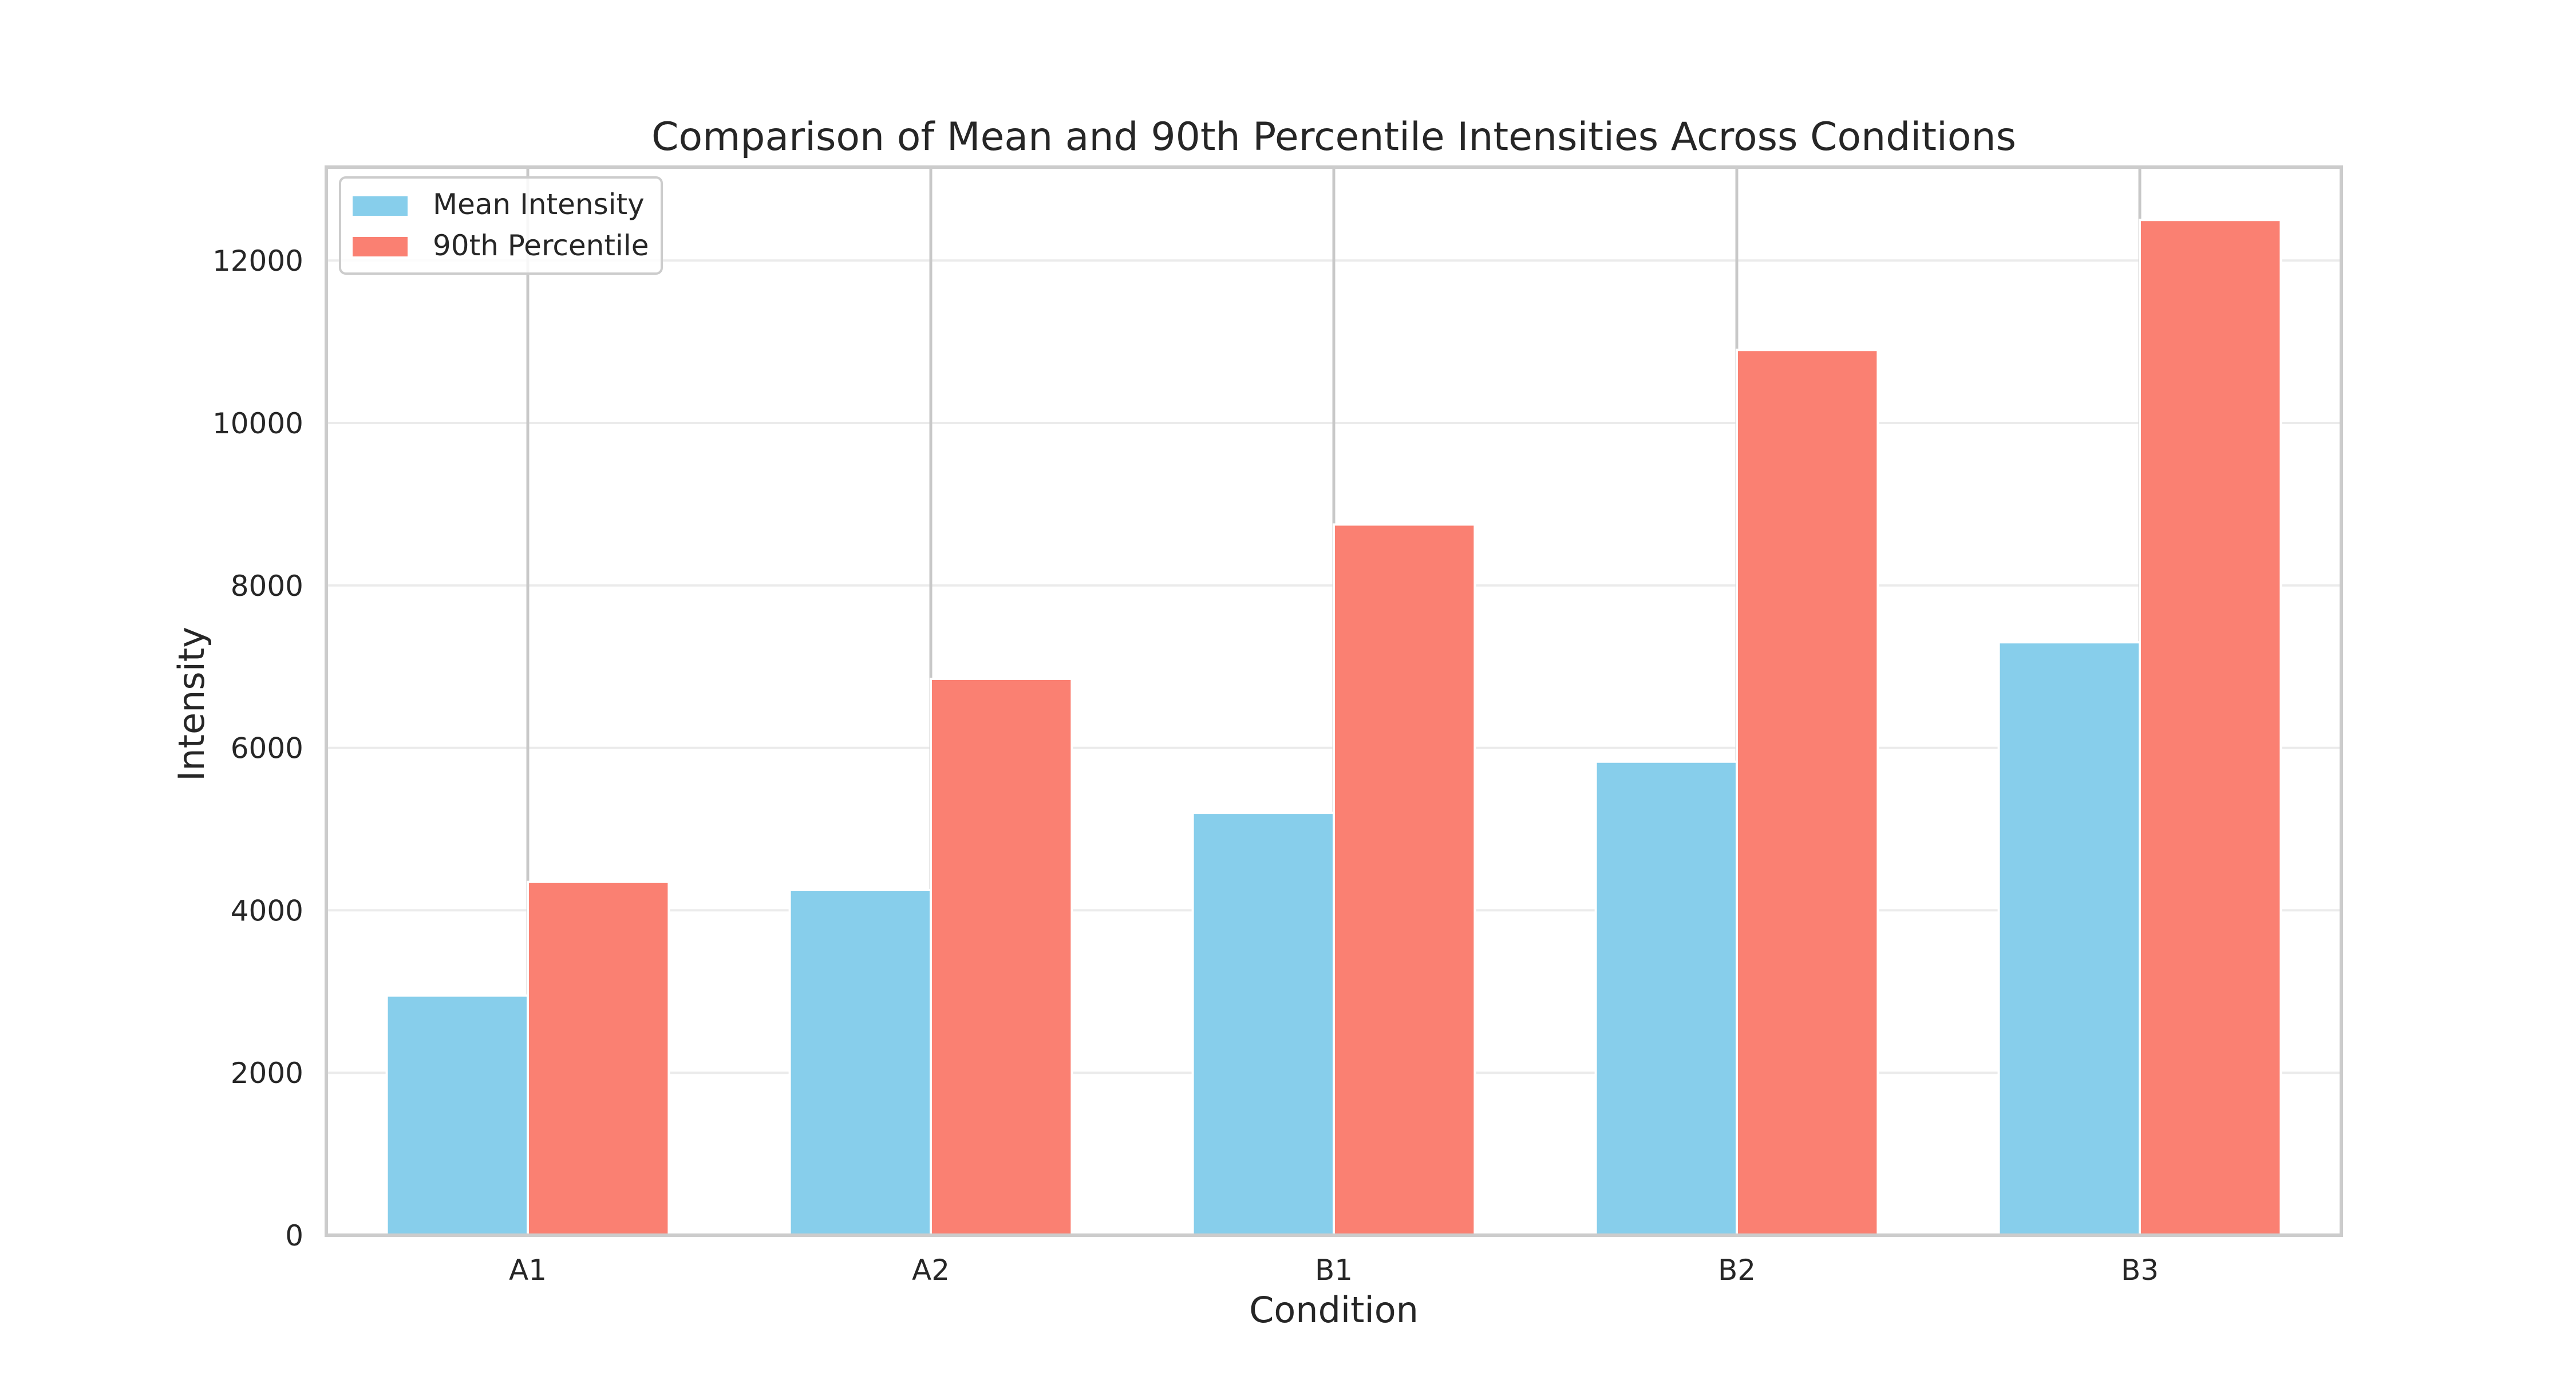  I want to click on y-tick-label: 6000, so click(267, 748).